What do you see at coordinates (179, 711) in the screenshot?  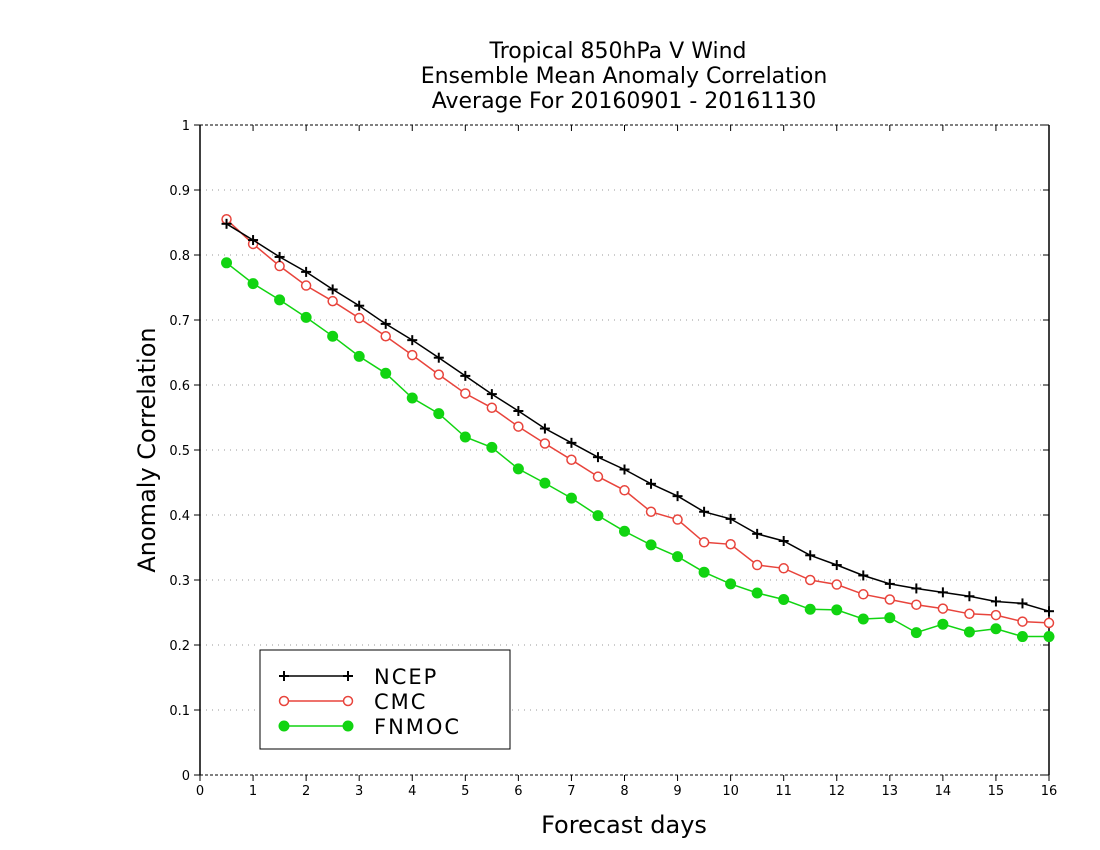 I see `y-tick-label: 0.1` at bounding box center [179, 711].